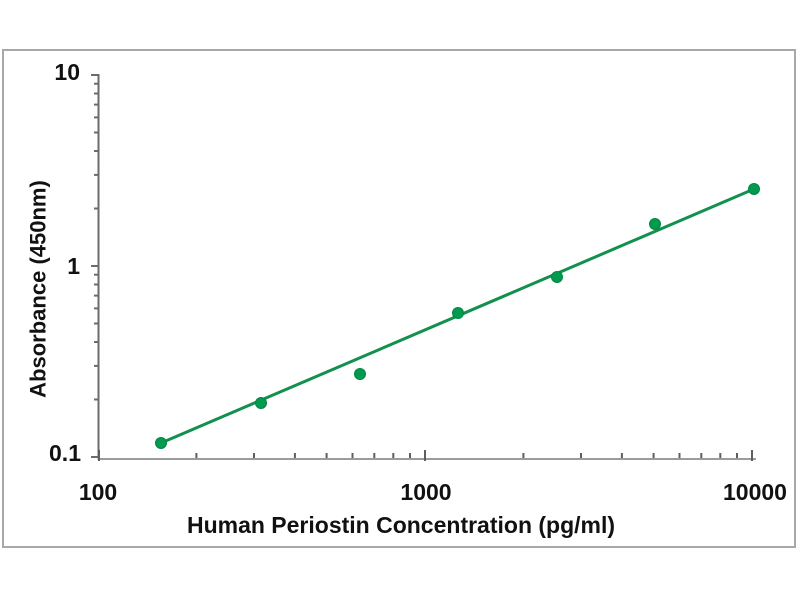 Image resolution: width=800 pixels, height=600 pixels. What do you see at coordinates (73, 266) in the screenshot?
I see `svg-text: 1` at bounding box center [73, 266].